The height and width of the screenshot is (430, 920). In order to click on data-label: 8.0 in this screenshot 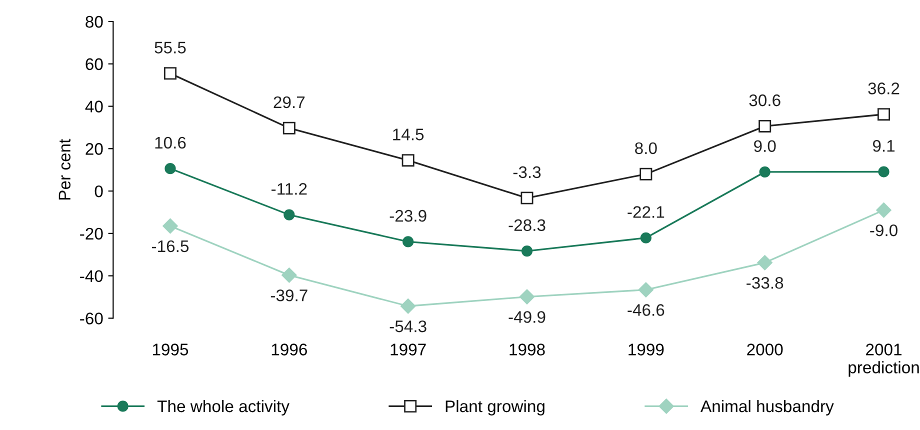, I will do `click(646, 148)`.